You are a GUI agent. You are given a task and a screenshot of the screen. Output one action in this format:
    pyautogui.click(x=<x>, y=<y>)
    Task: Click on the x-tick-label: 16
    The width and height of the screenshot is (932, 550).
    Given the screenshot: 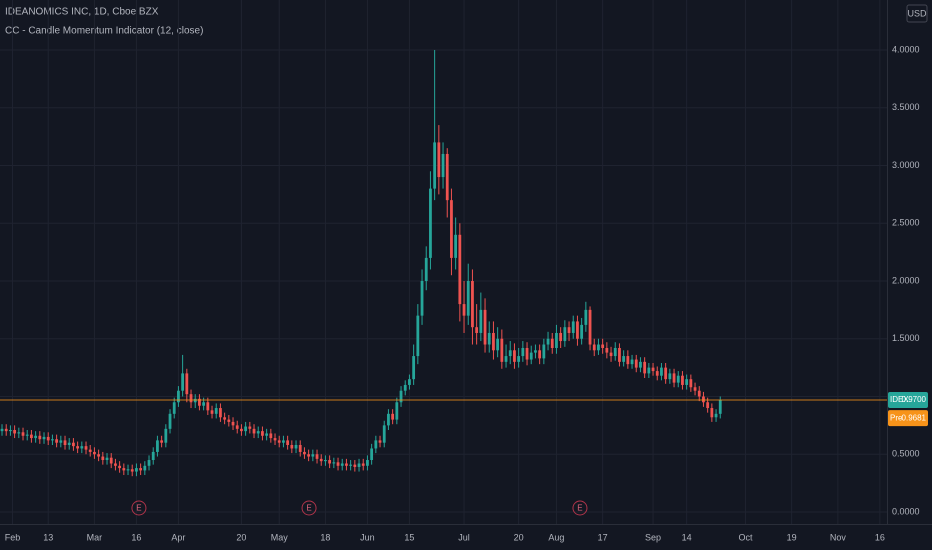 What is the action you would take?
    pyautogui.click(x=136, y=537)
    